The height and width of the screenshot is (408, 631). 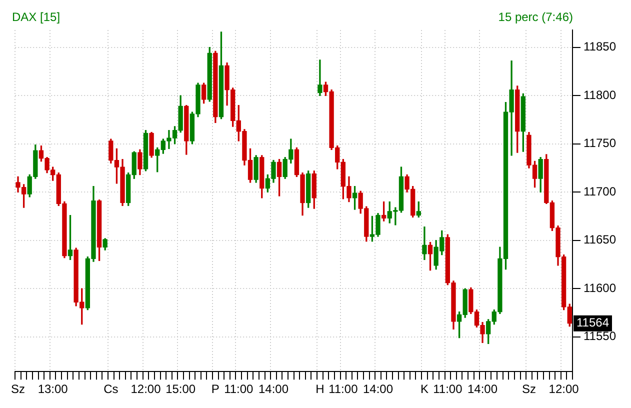 What do you see at coordinates (593, 323) in the screenshot?
I see `annotation: 11564` at bounding box center [593, 323].